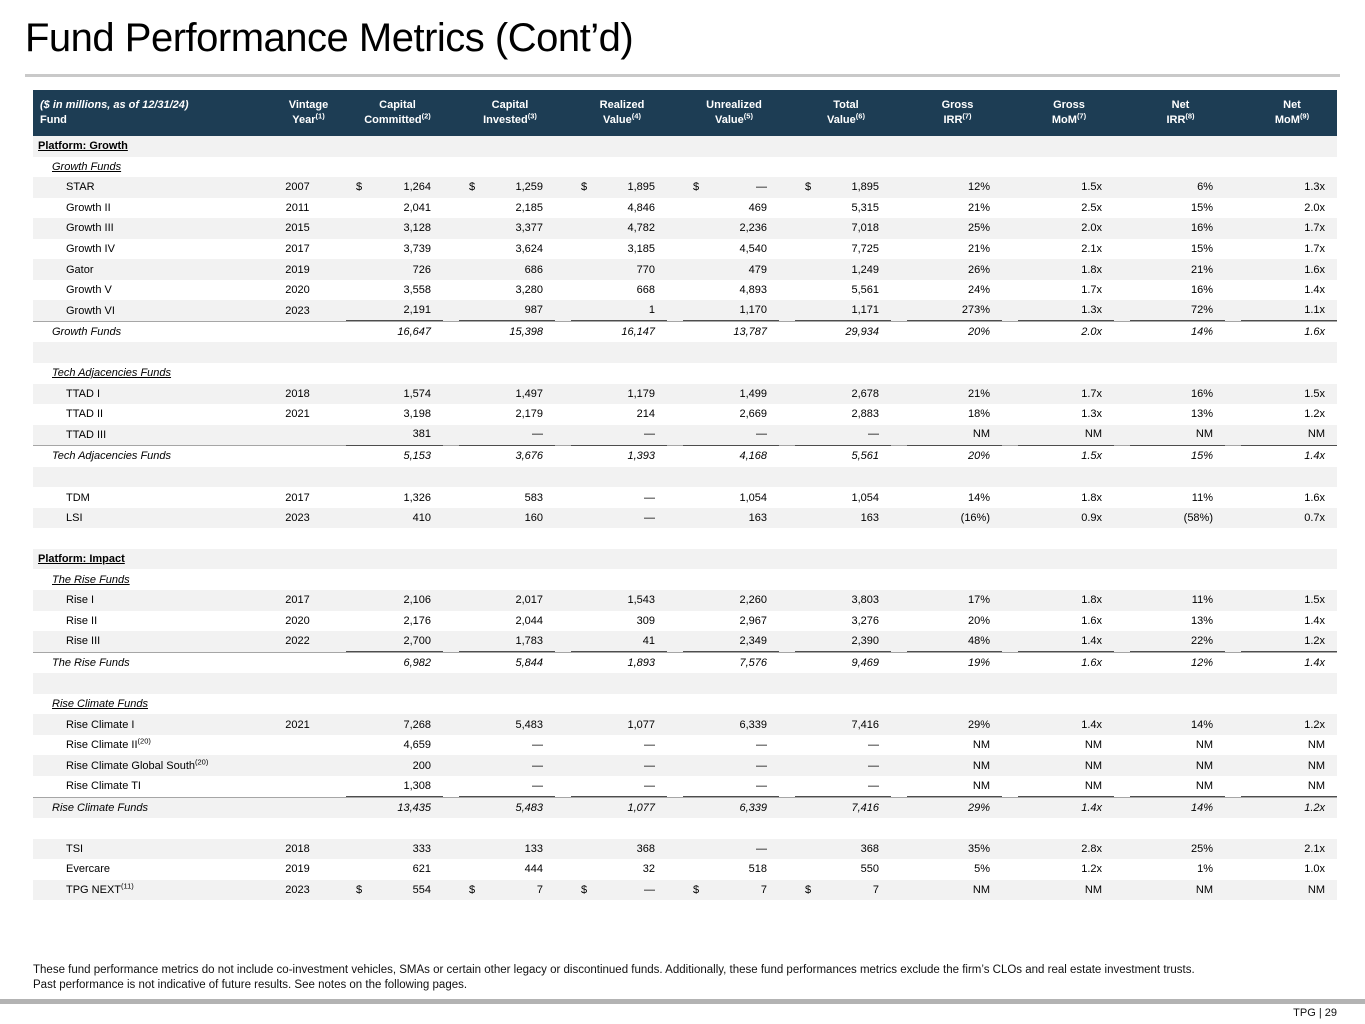  Describe the element at coordinates (750, 332) in the screenshot. I see `unrealized-value-cell: 13,787` at that location.